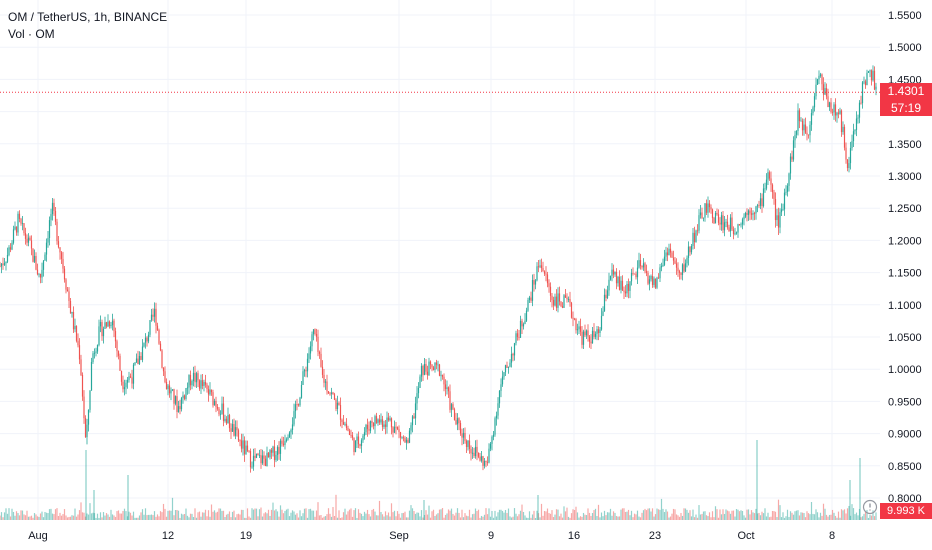  Describe the element at coordinates (538, 507) in the screenshot. I see `volume-spike` at that location.